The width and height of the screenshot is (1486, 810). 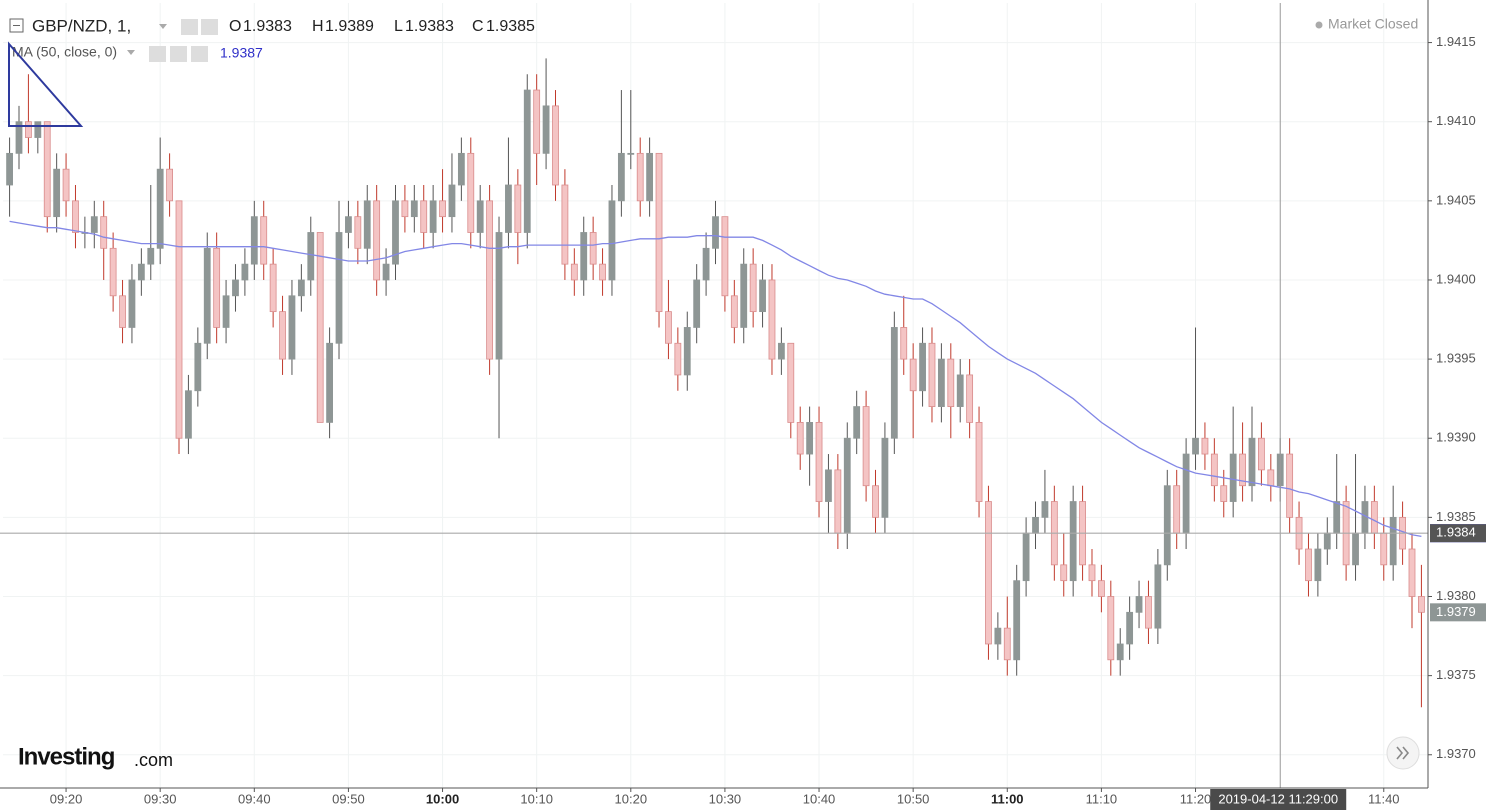 I want to click on logo-suffix: .com, so click(x=153, y=760).